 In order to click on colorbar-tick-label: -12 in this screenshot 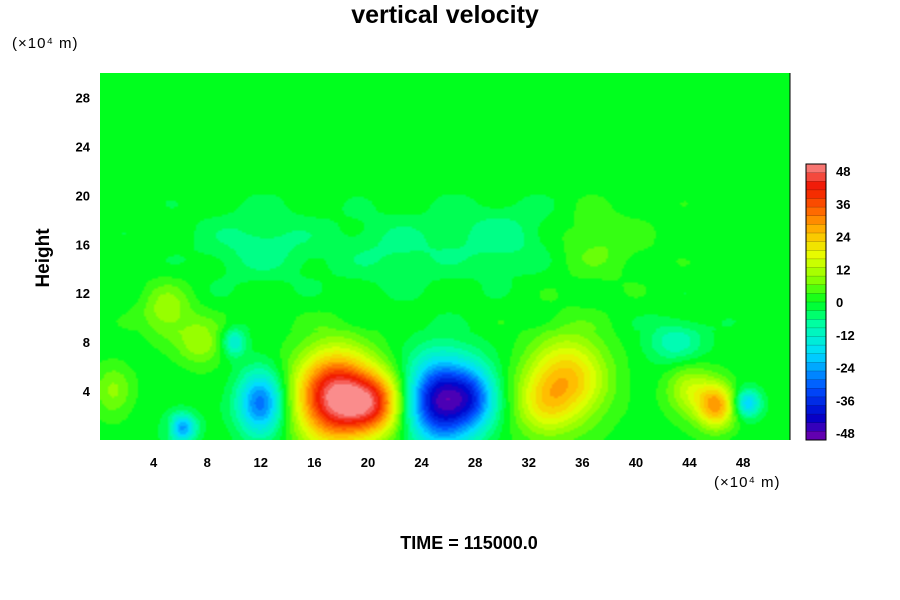, I will do `click(845, 335)`.